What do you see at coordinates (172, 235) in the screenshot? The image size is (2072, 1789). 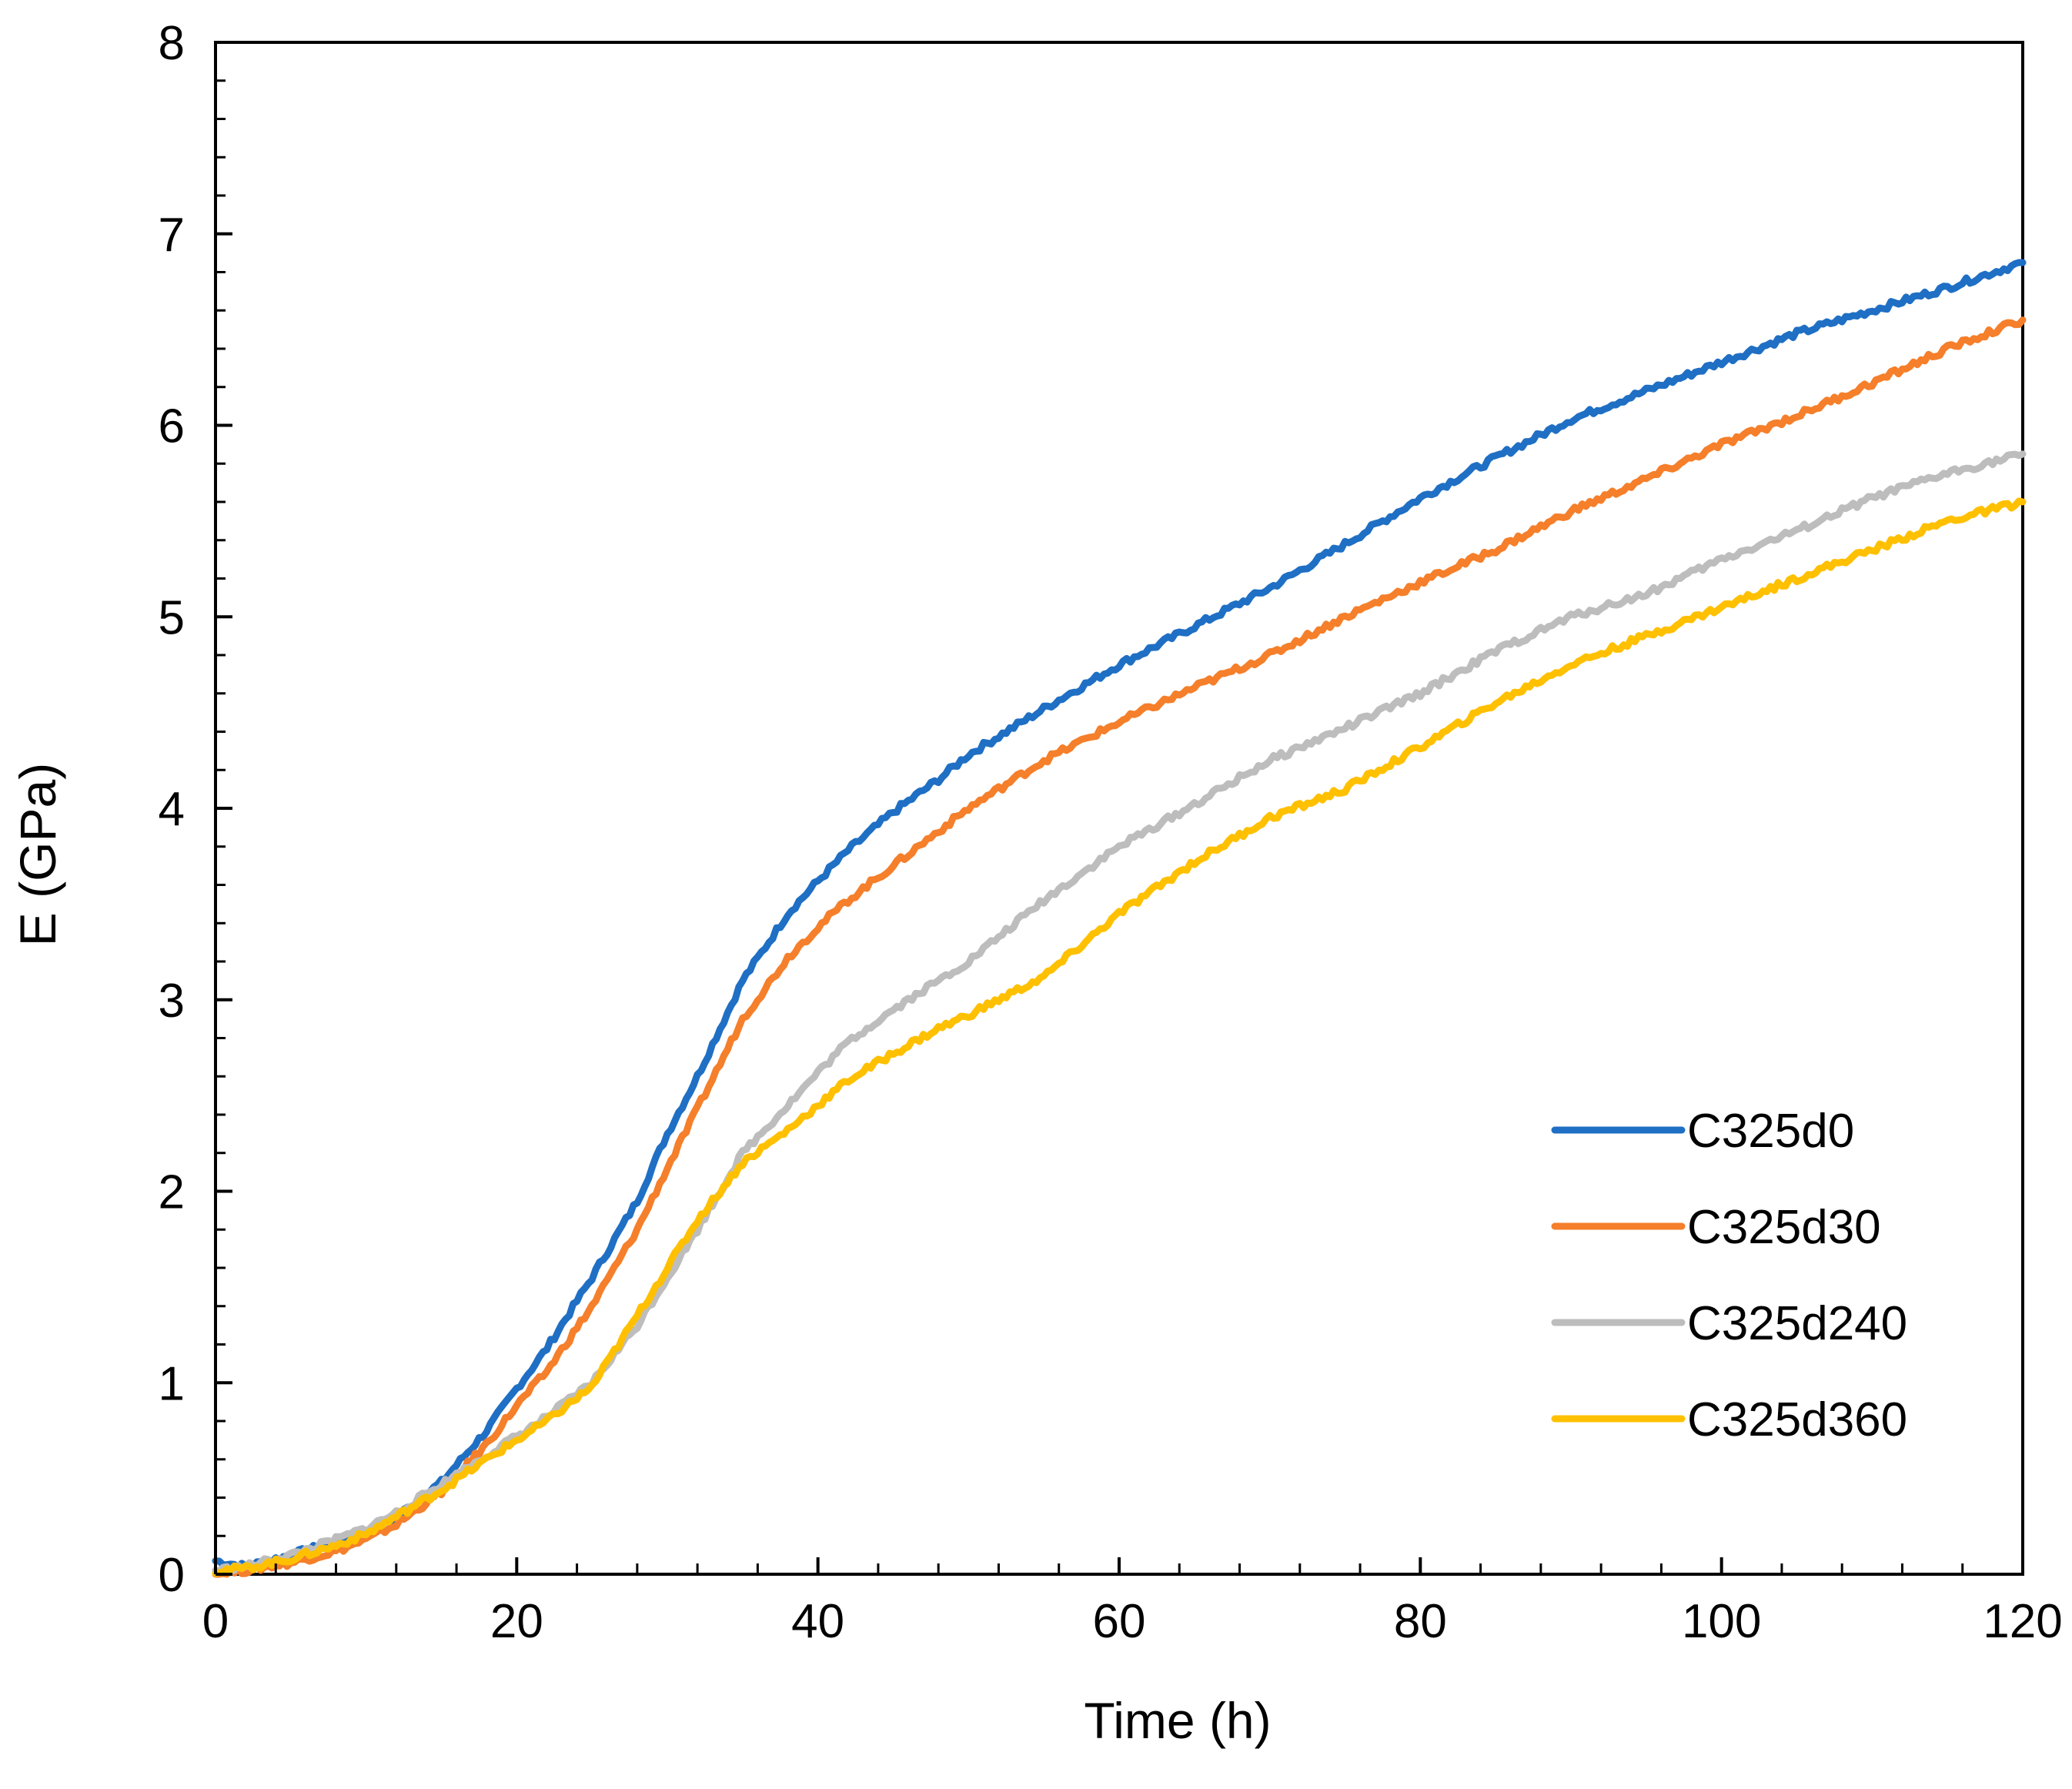 I see `y-tick-label: 7` at bounding box center [172, 235].